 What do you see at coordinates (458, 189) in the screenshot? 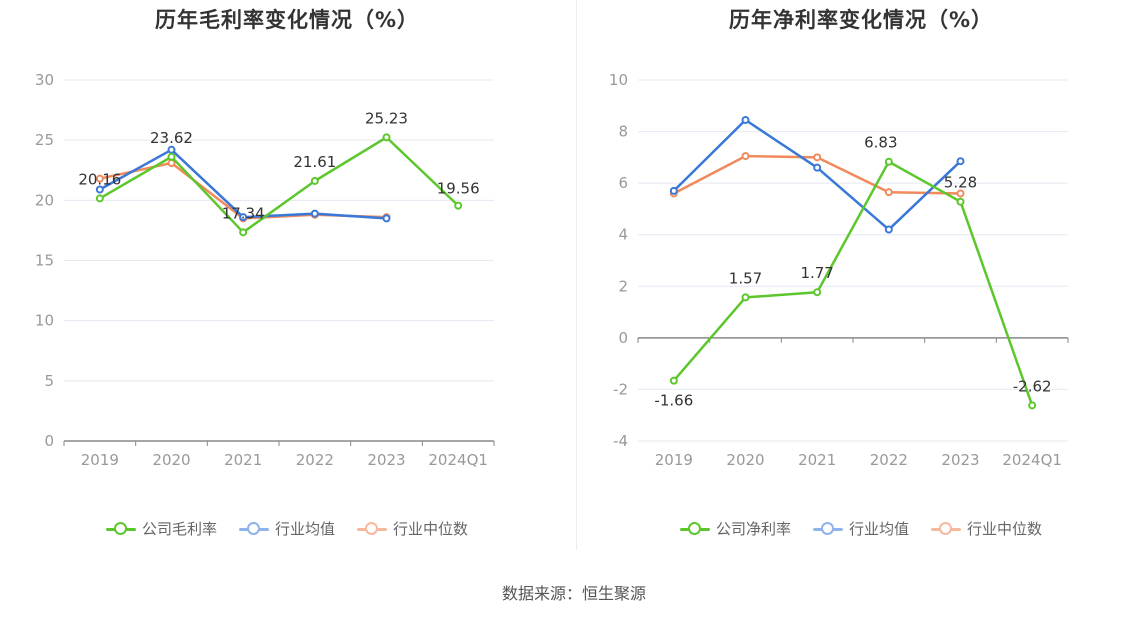
I see `data-label: 19.56` at bounding box center [458, 189].